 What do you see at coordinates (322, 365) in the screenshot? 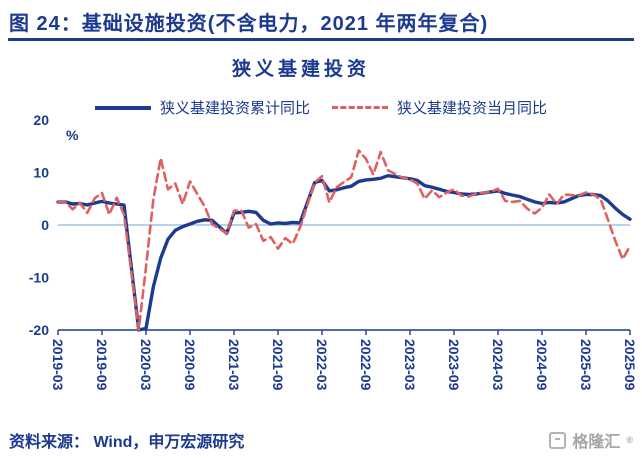
I see `x-tick-label: 2022-03` at bounding box center [322, 365].